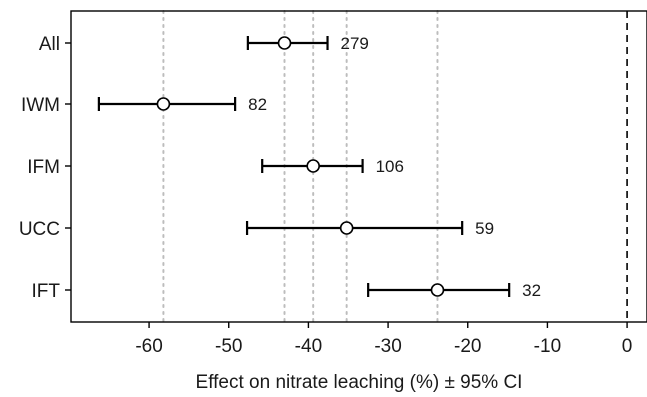 This screenshot has width=647, height=397. What do you see at coordinates (313, 166) in the screenshot?
I see `point-ifm` at bounding box center [313, 166].